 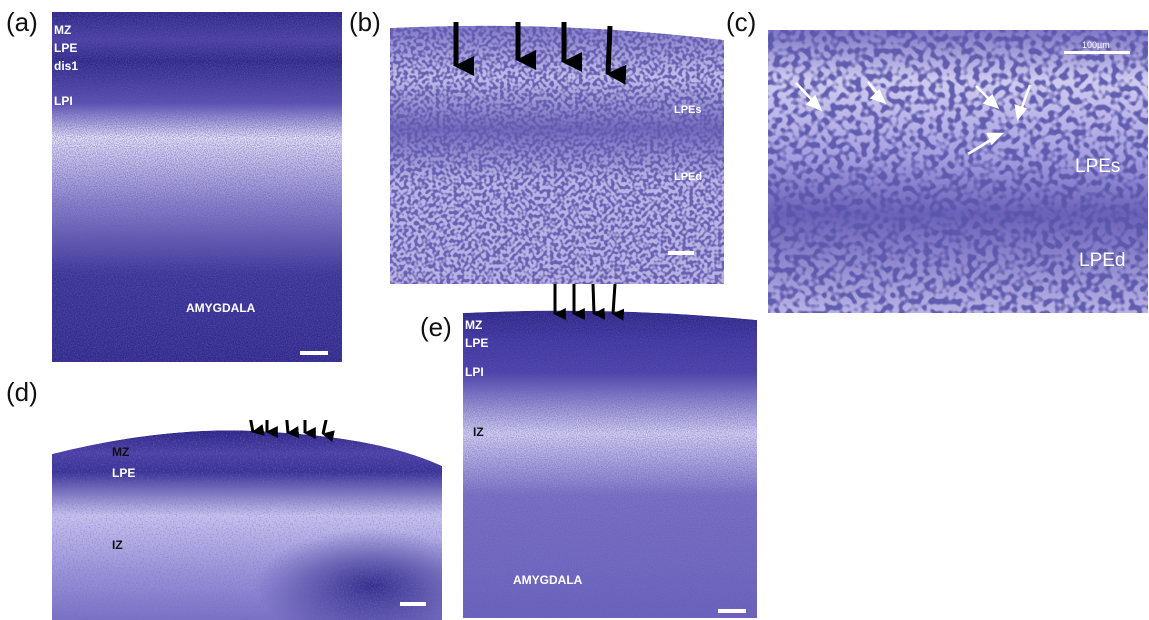 I want to click on panel-e-image: MZ LPE LPI IZ AMYGDALA, so click(x=610, y=451).